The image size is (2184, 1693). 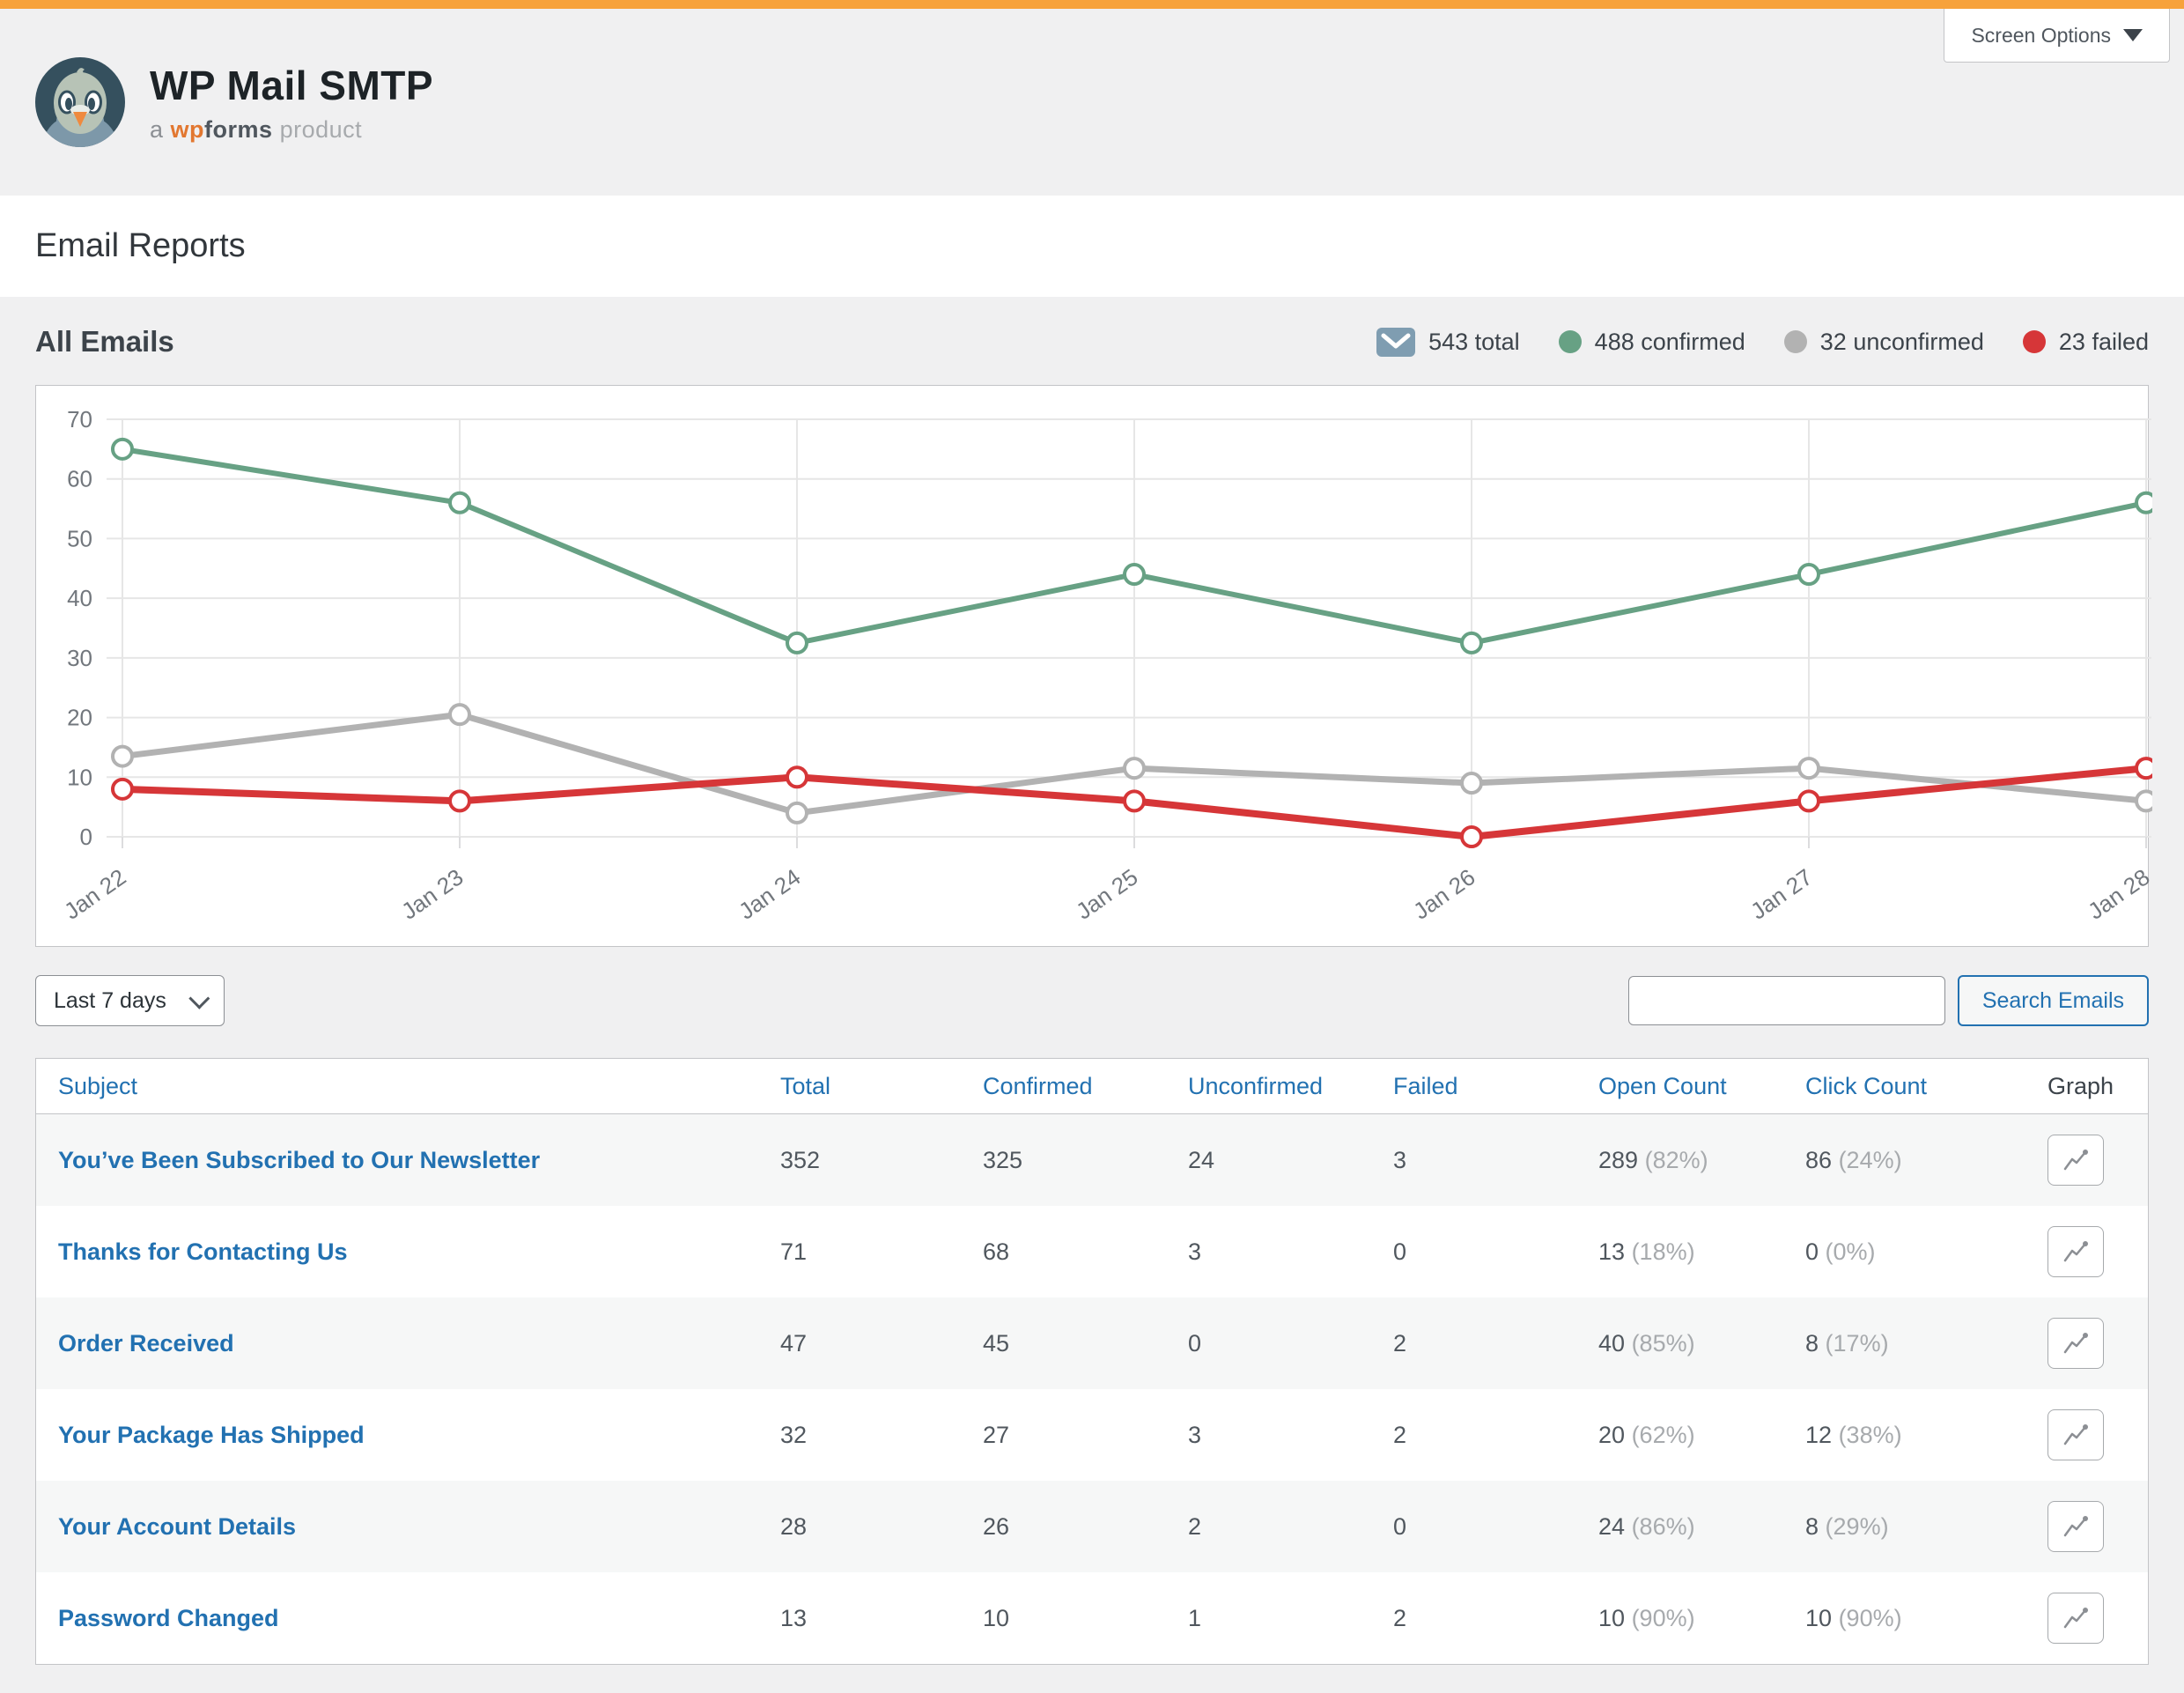 I want to click on confirmed-cell: 45, so click(x=996, y=1343).